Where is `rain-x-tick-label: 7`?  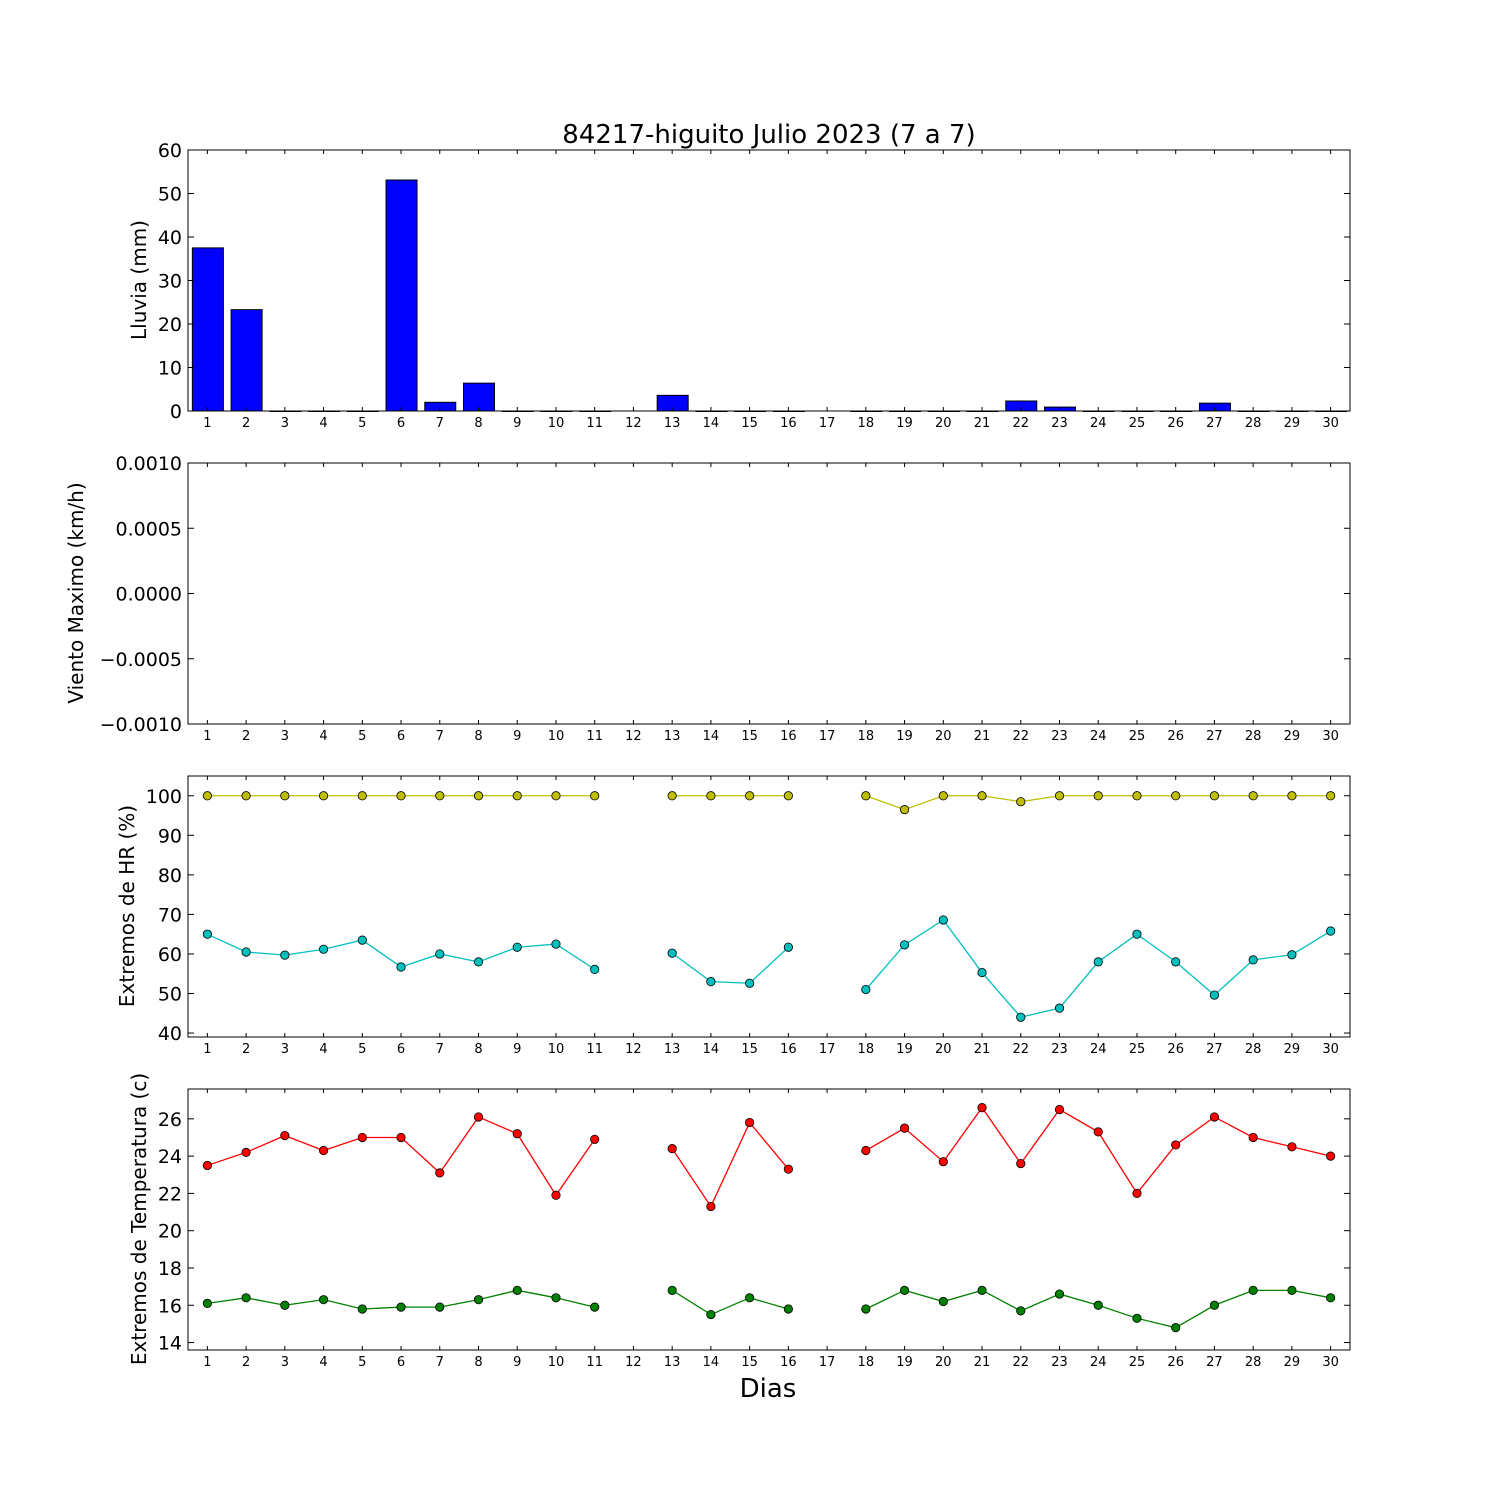 rain-x-tick-label: 7 is located at coordinates (440, 423).